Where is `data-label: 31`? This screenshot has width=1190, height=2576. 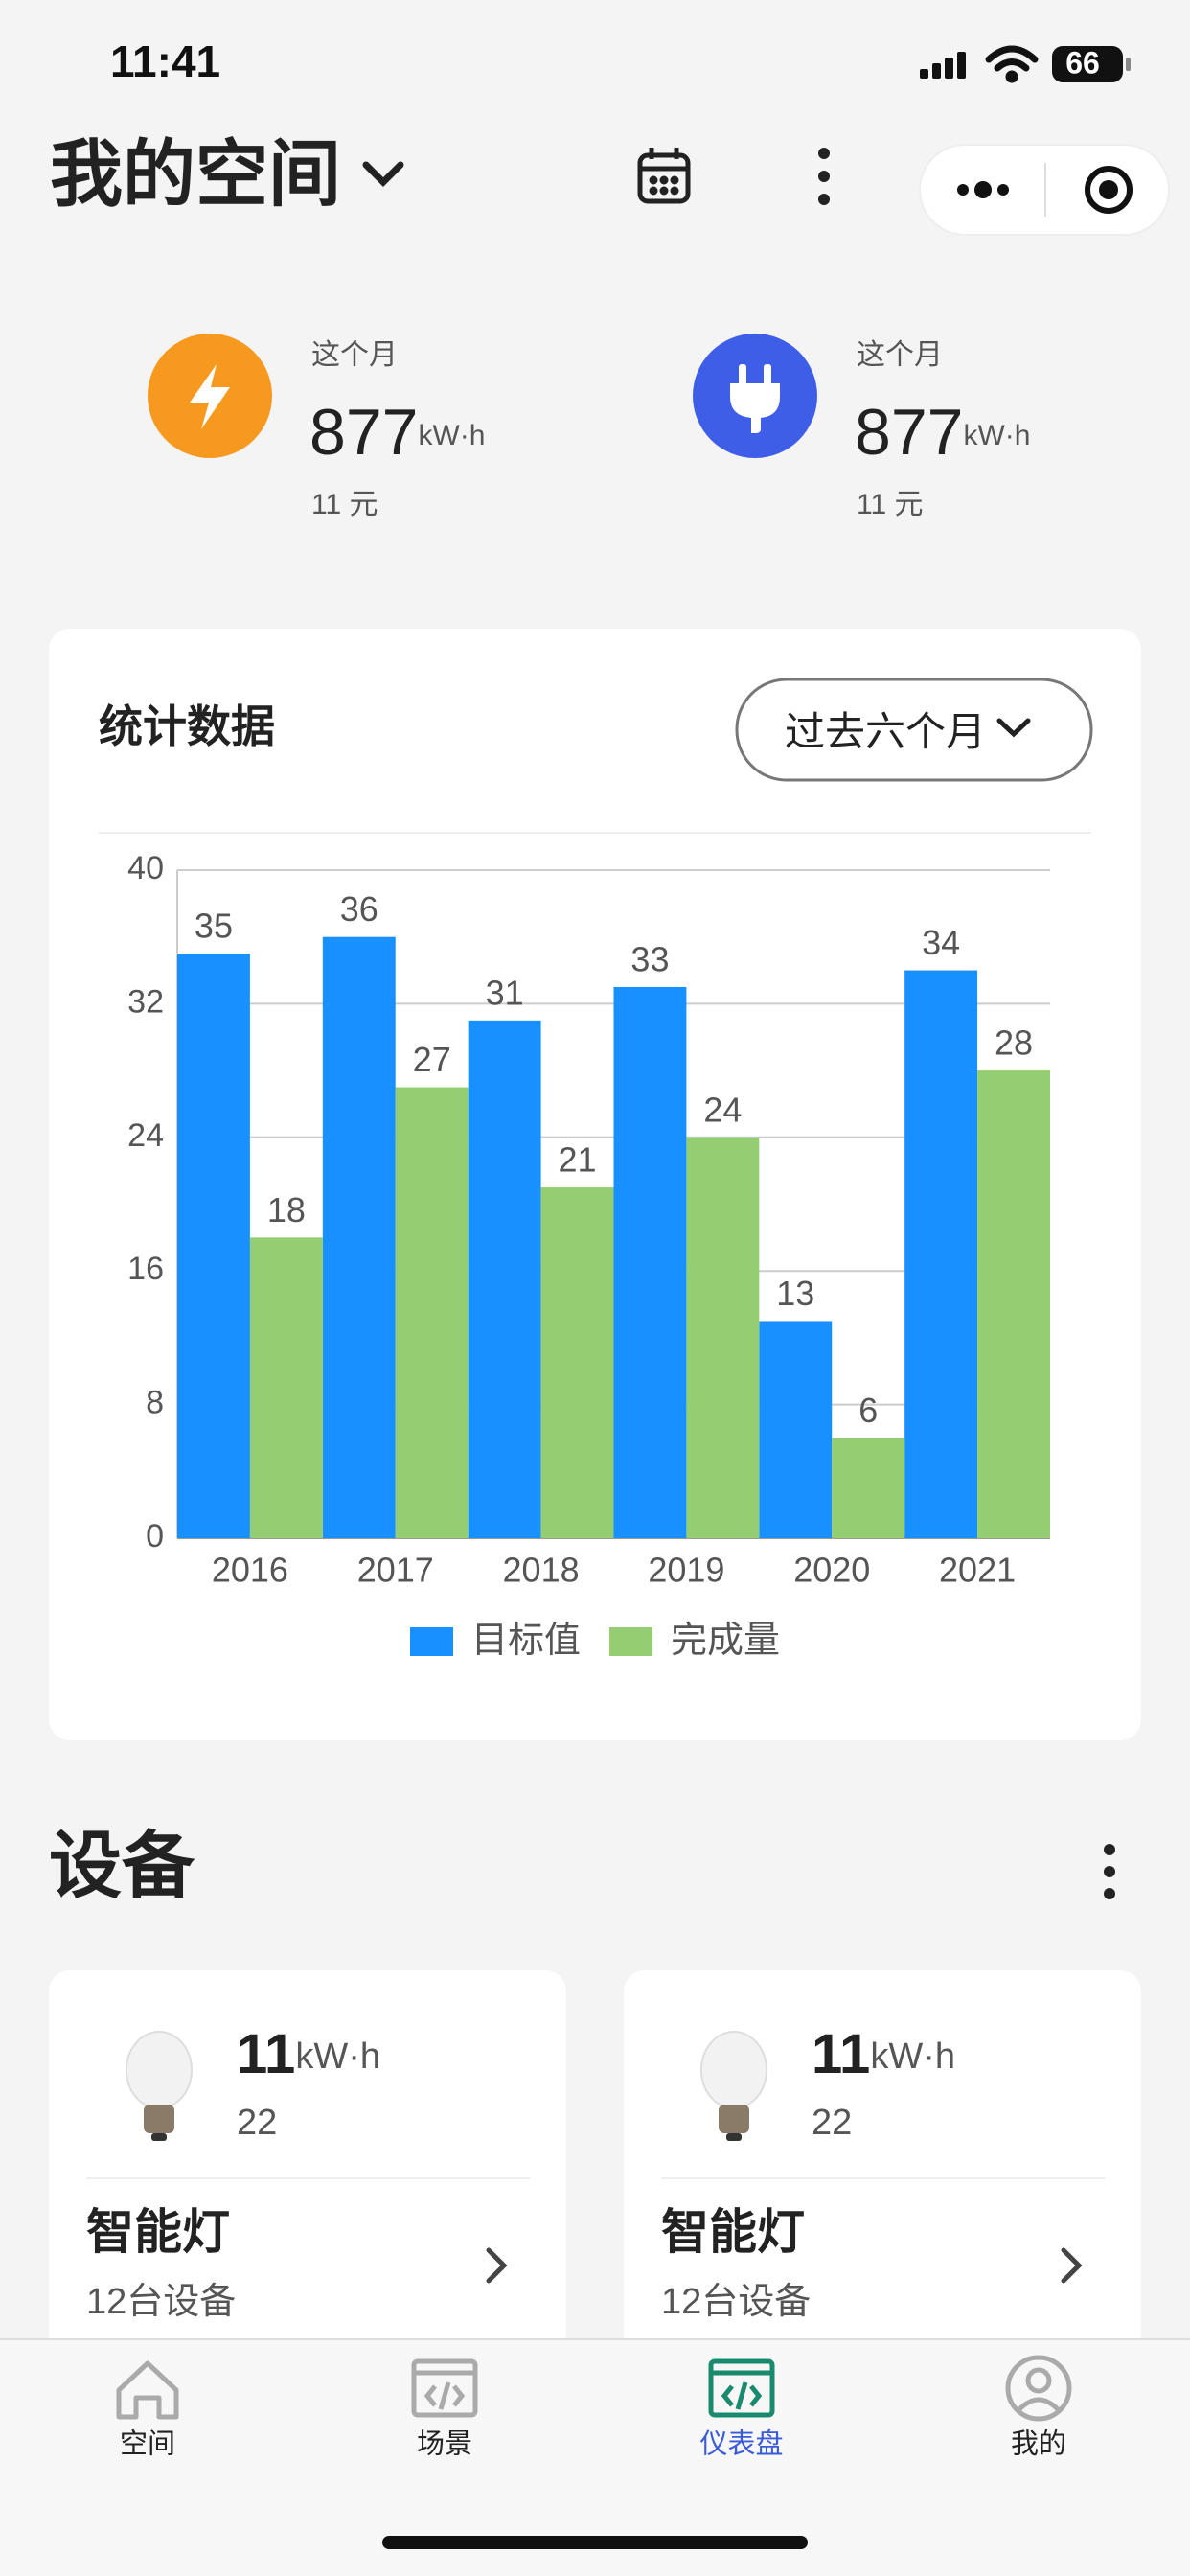 data-label: 31 is located at coordinates (505, 993).